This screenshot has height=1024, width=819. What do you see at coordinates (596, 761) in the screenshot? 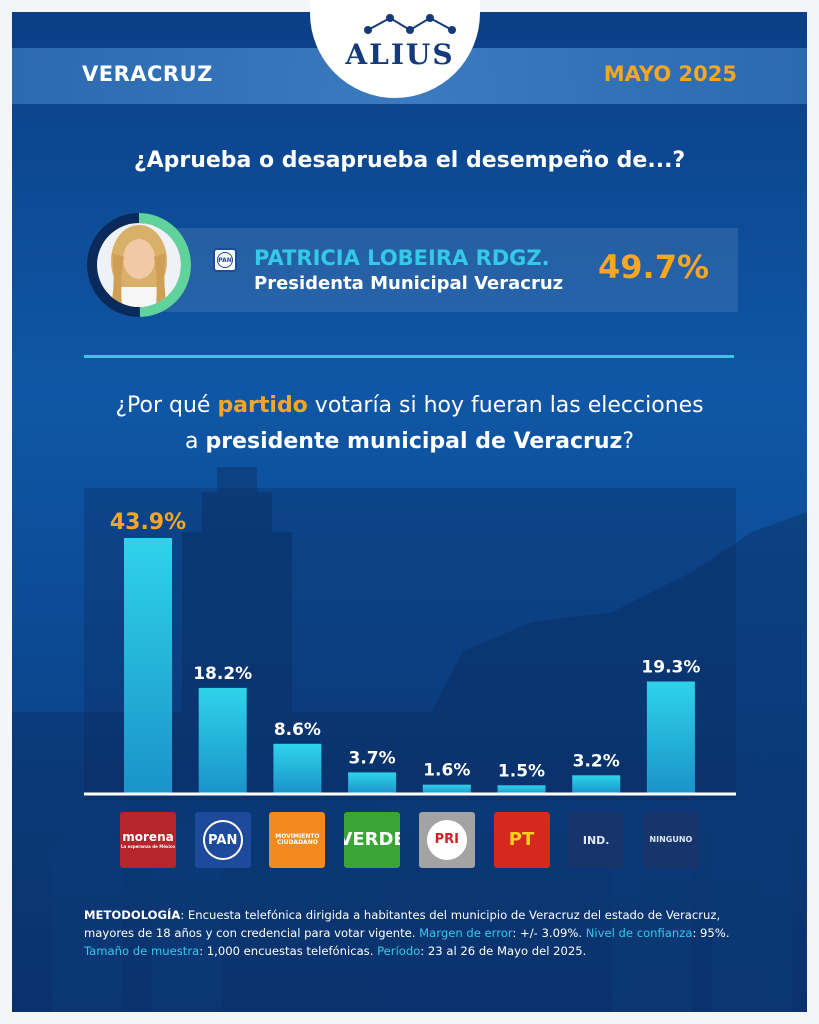
I see `bar-value-label: 3.2%` at bounding box center [596, 761].